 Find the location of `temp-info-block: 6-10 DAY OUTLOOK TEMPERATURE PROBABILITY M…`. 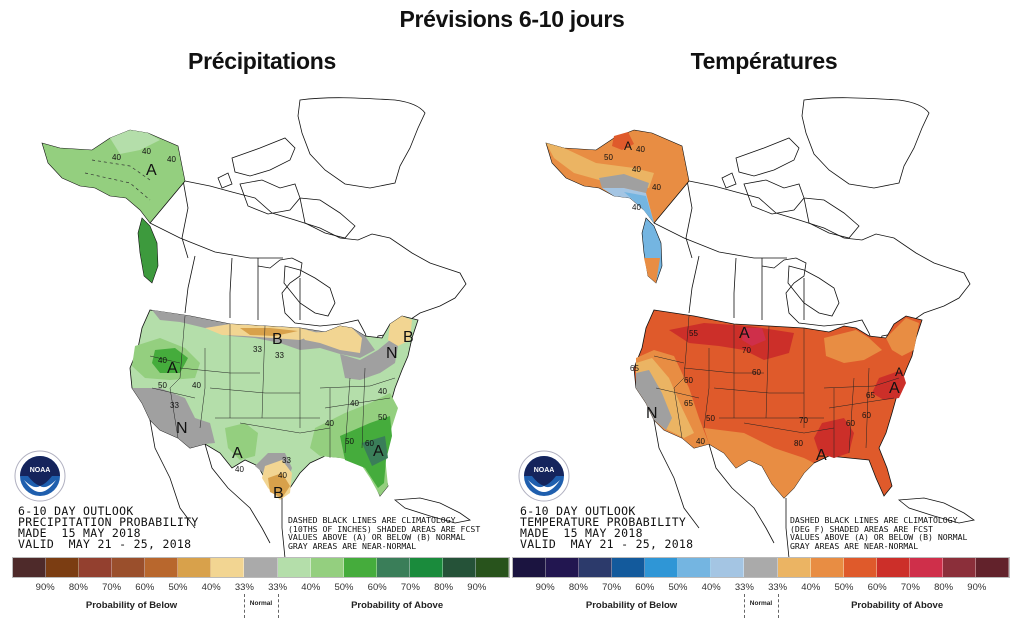

temp-info-block: 6-10 DAY OUTLOOK TEMPERATURE PROBABILITY M… is located at coordinates (607, 527).